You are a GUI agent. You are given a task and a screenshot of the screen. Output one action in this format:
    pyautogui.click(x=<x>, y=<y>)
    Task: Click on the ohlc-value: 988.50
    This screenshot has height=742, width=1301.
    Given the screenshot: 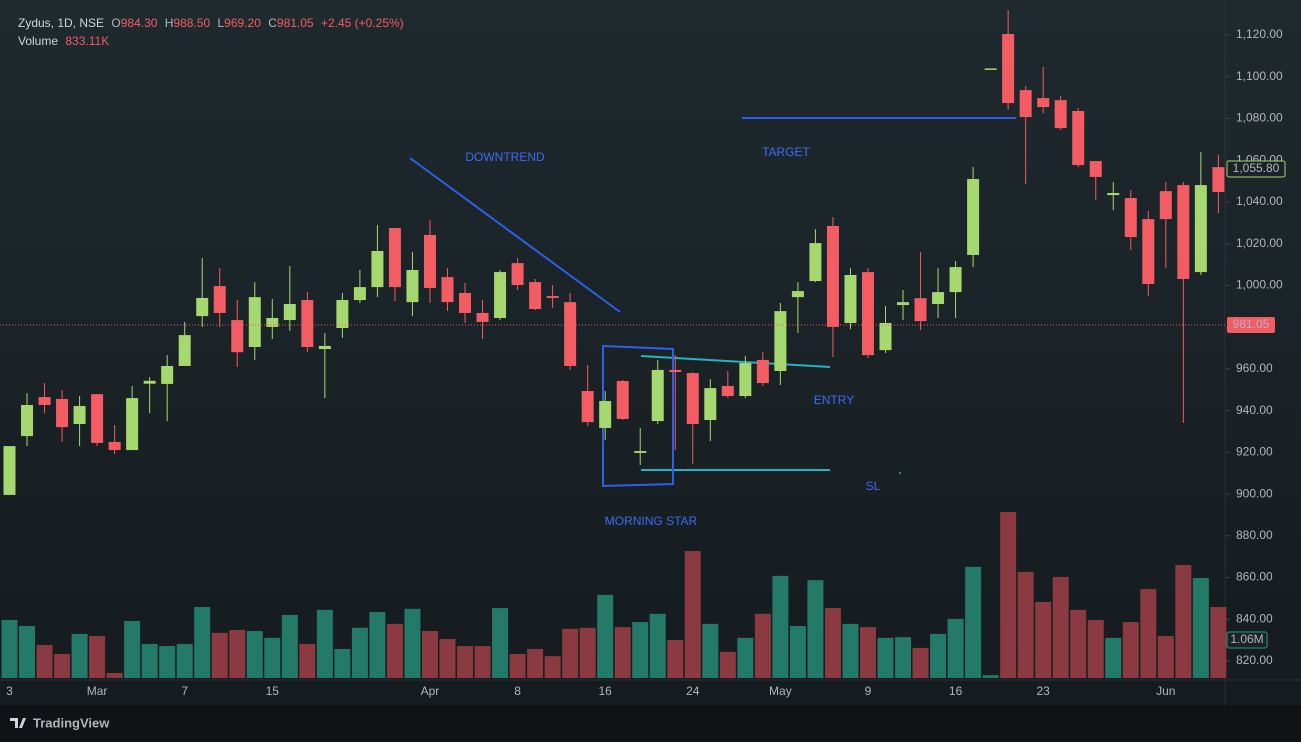 What is the action you would take?
    pyautogui.click(x=191, y=23)
    